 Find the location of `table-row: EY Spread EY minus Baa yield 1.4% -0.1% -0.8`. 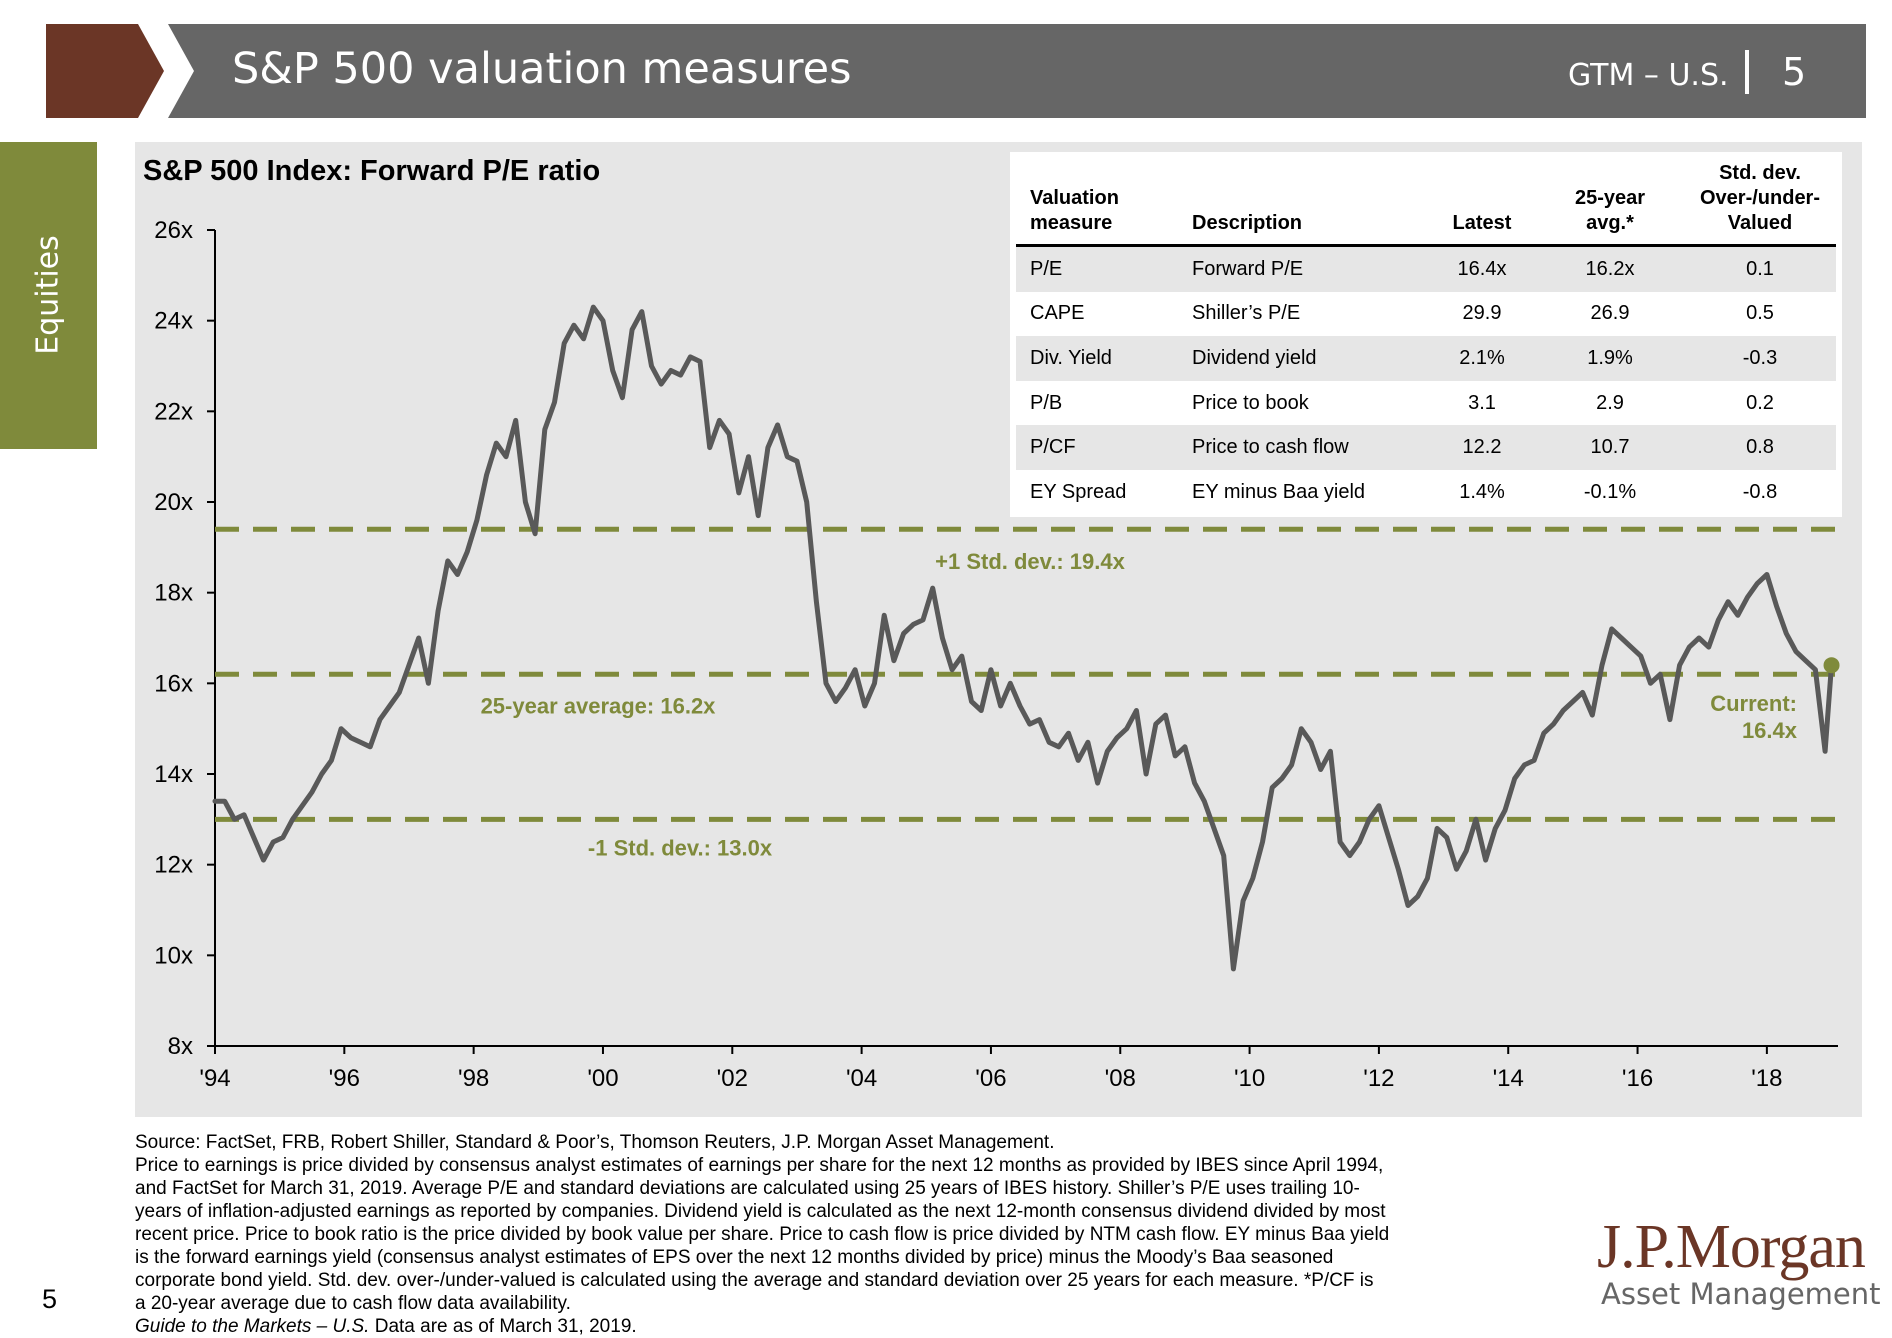

table-row: EY Spread EY minus Baa yield 1.4% -0.1% -0.8 is located at coordinates (1426, 492).